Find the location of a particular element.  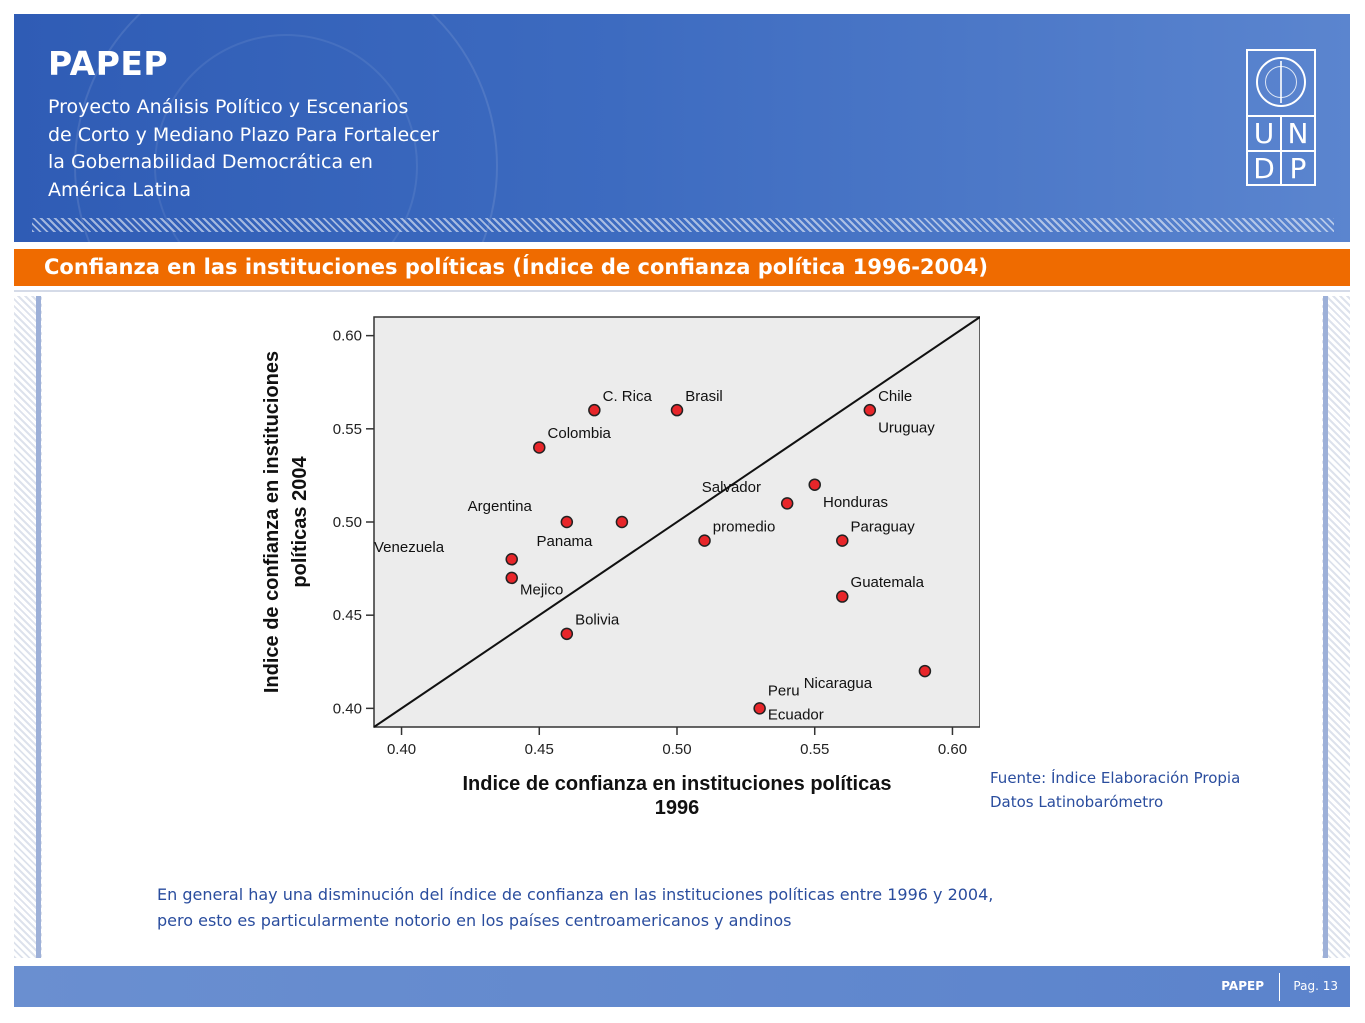

brand-title: PAPEP is located at coordinates (108, 63).